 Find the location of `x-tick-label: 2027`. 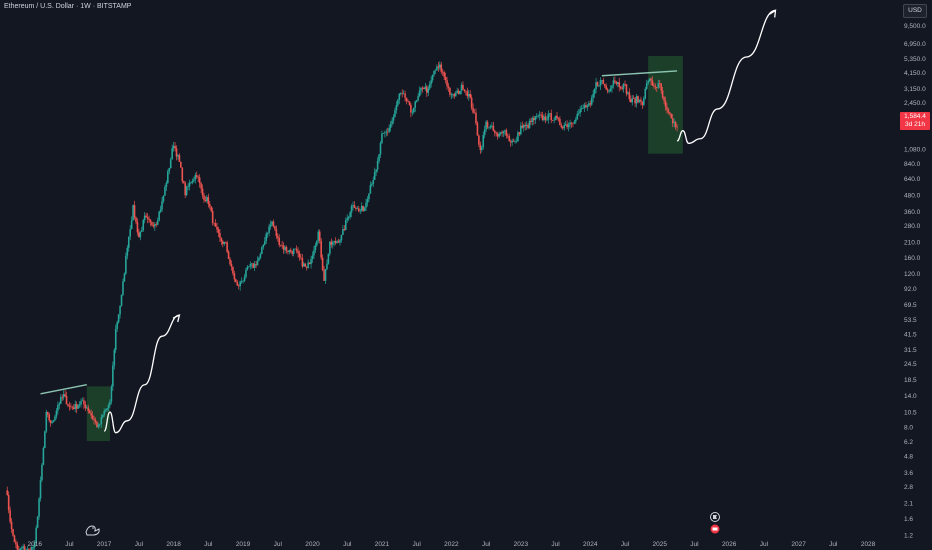

x-tick-label: 2027 is located at coordinates (798, 544).